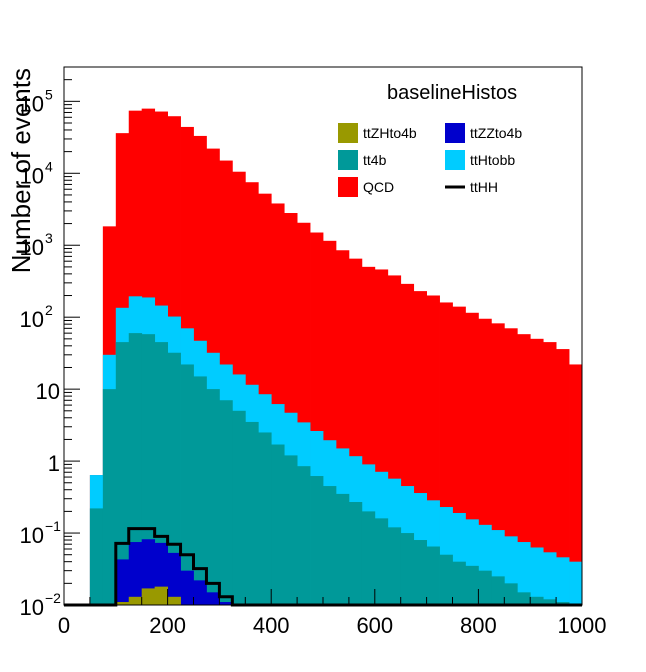 The height and width of the screenshot is (672, 646). What do you see at coordinates (478, 625) in the screenshot?
I see `x-tick-label-4: 800` at bounding box center [478, 625].